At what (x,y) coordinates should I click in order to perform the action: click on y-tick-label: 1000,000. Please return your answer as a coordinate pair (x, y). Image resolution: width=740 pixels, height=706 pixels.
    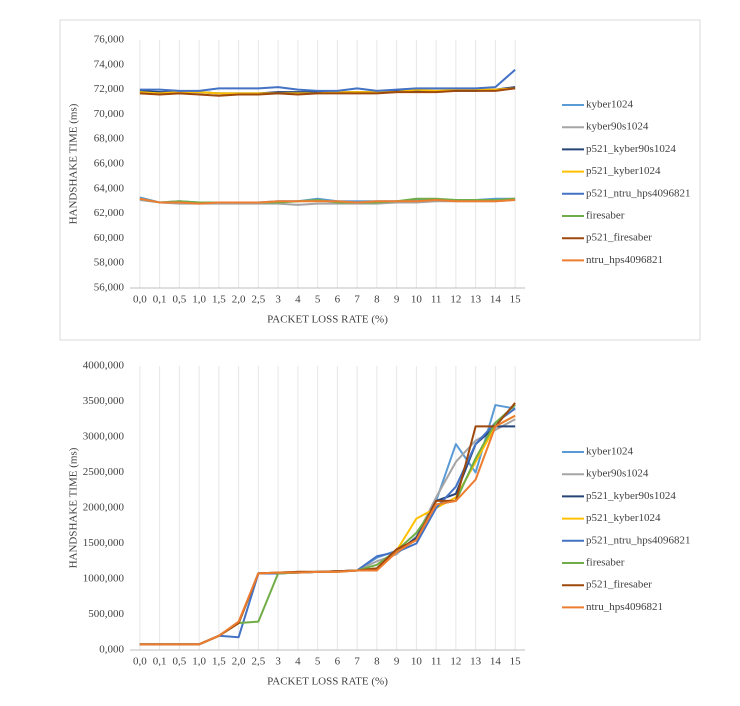
    Looking at the image, I should click on (104, 579).